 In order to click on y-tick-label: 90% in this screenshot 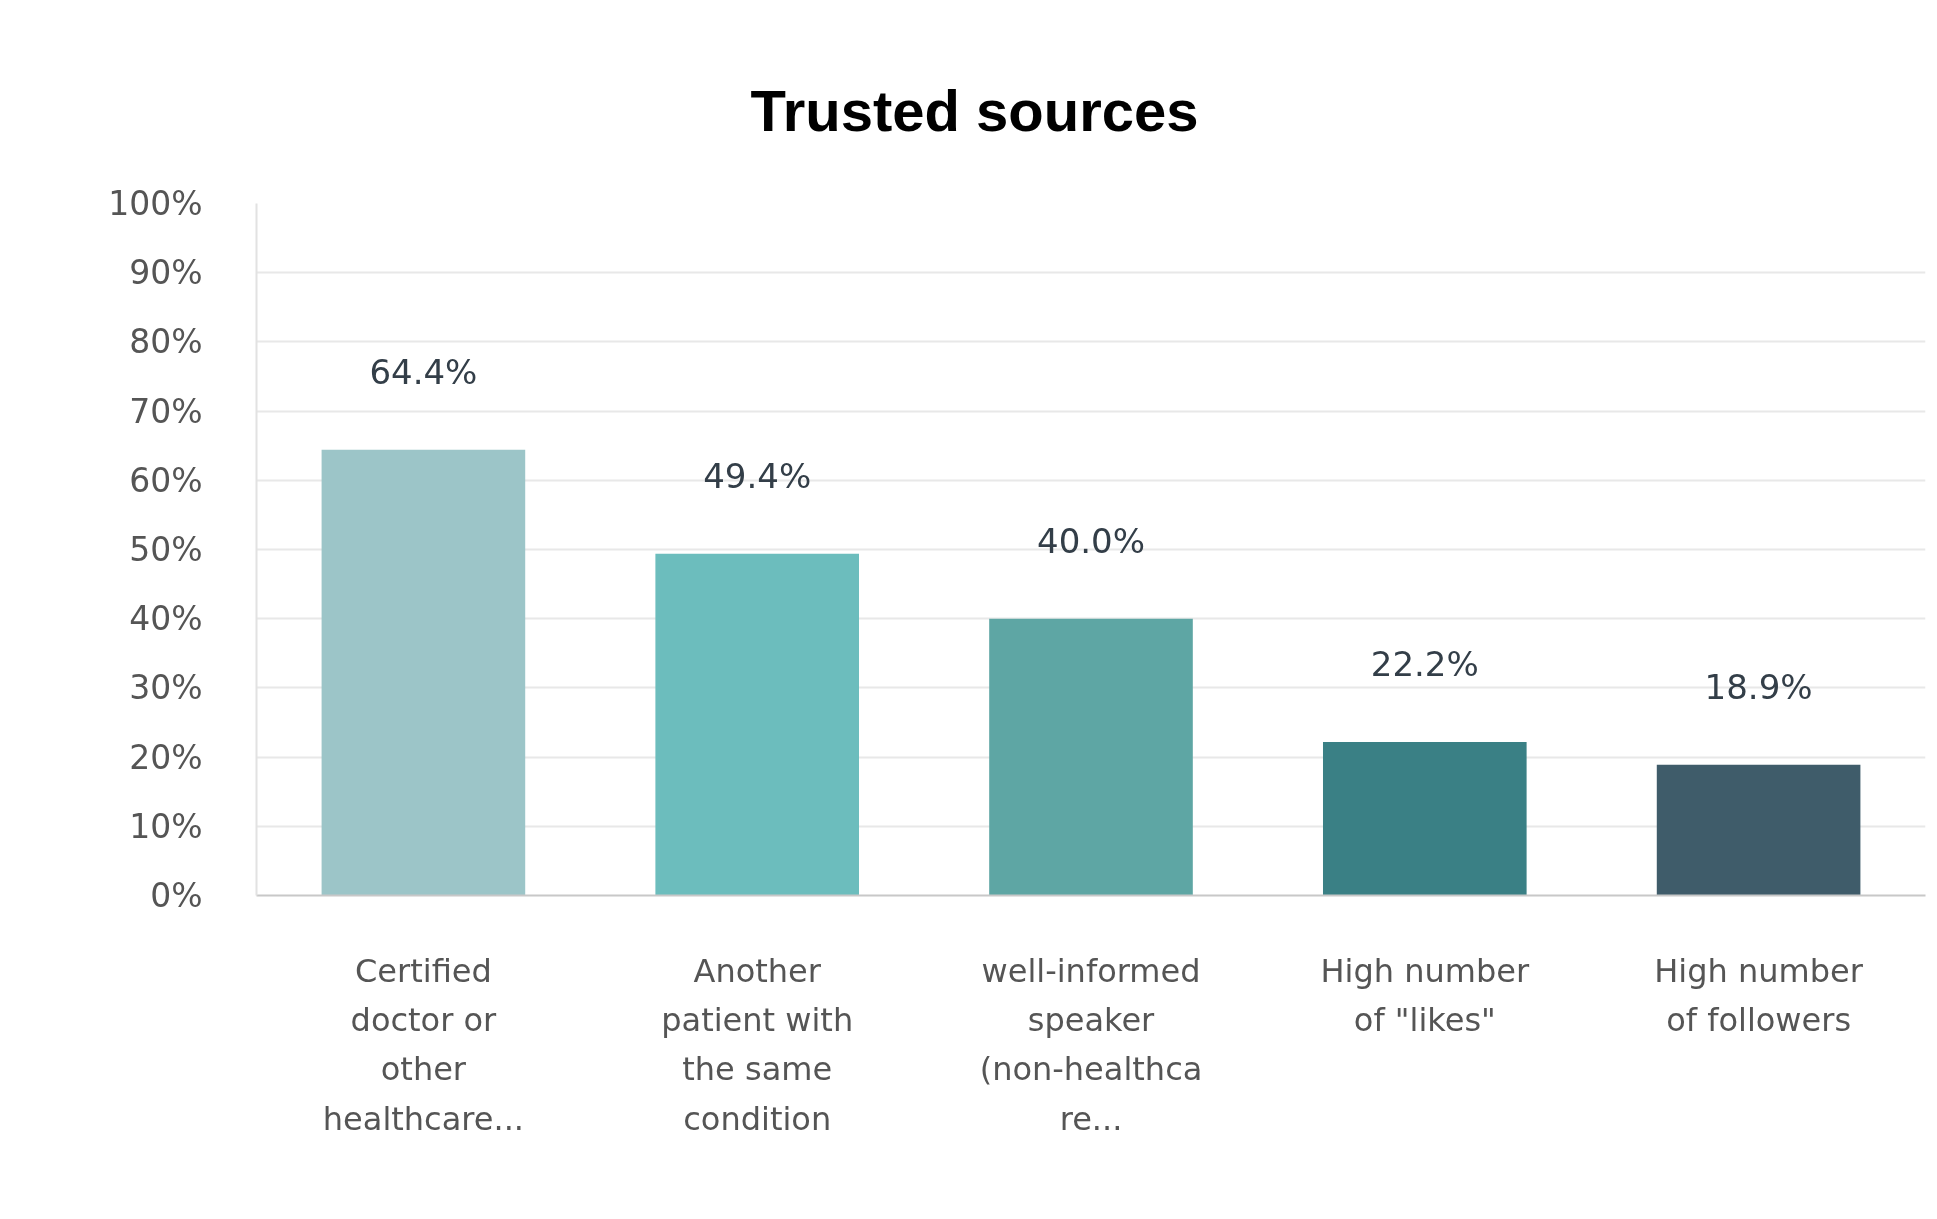, I will do `click(166, 273)`.